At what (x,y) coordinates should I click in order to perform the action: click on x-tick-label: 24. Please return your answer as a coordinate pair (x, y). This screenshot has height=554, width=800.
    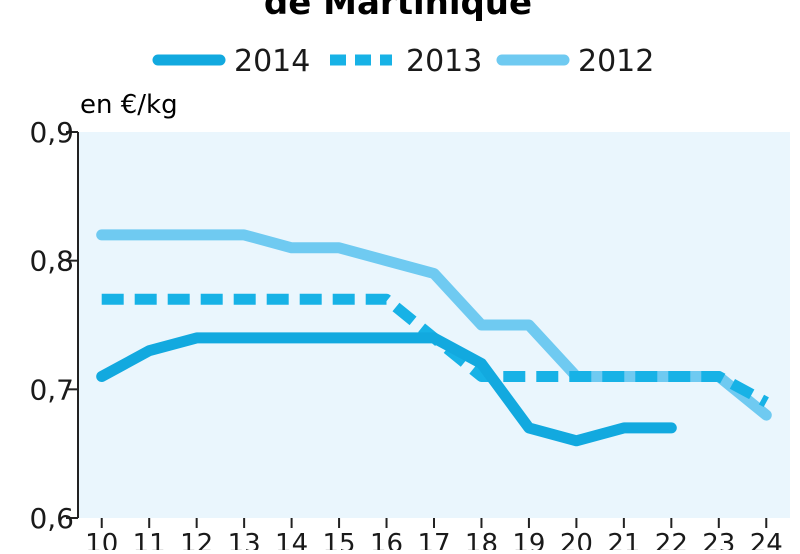
    Looking at the image, I should click on (766, 539).